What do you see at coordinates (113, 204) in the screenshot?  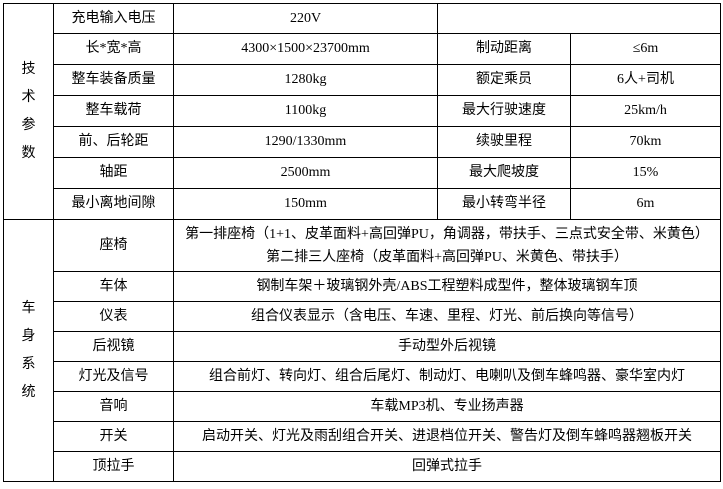 I see `spec-label: 最小离地间隙` at bounding box center [113, 204].